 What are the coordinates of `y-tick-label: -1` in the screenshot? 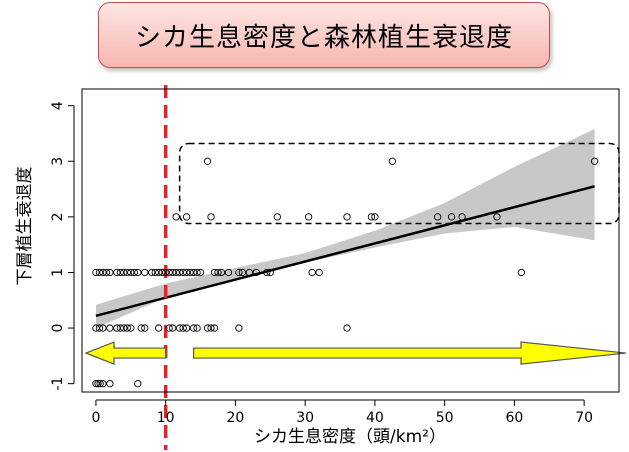 It's located at (58, 384).